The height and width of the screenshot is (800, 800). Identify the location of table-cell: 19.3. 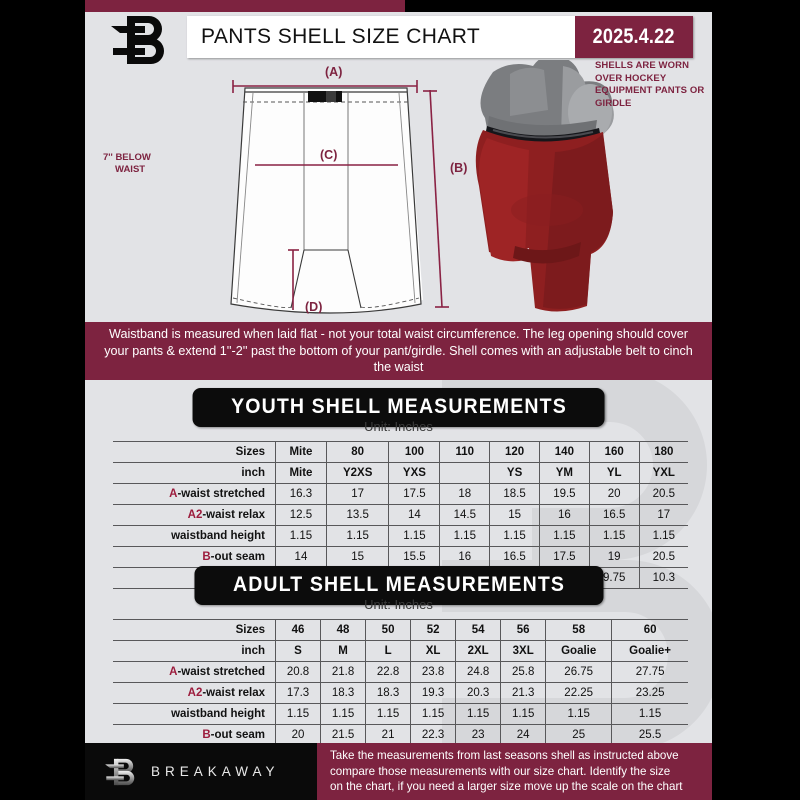
(433, 693).